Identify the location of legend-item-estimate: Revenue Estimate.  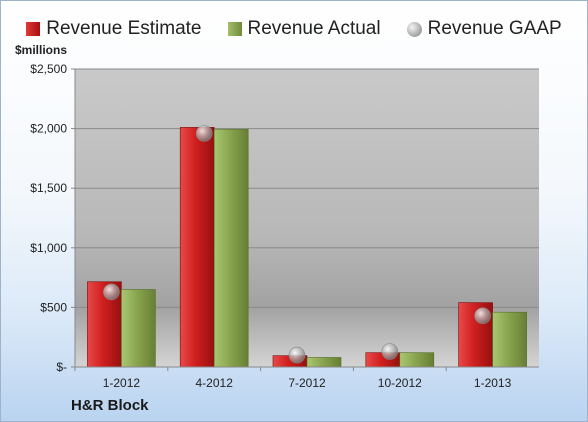
(114, 29).